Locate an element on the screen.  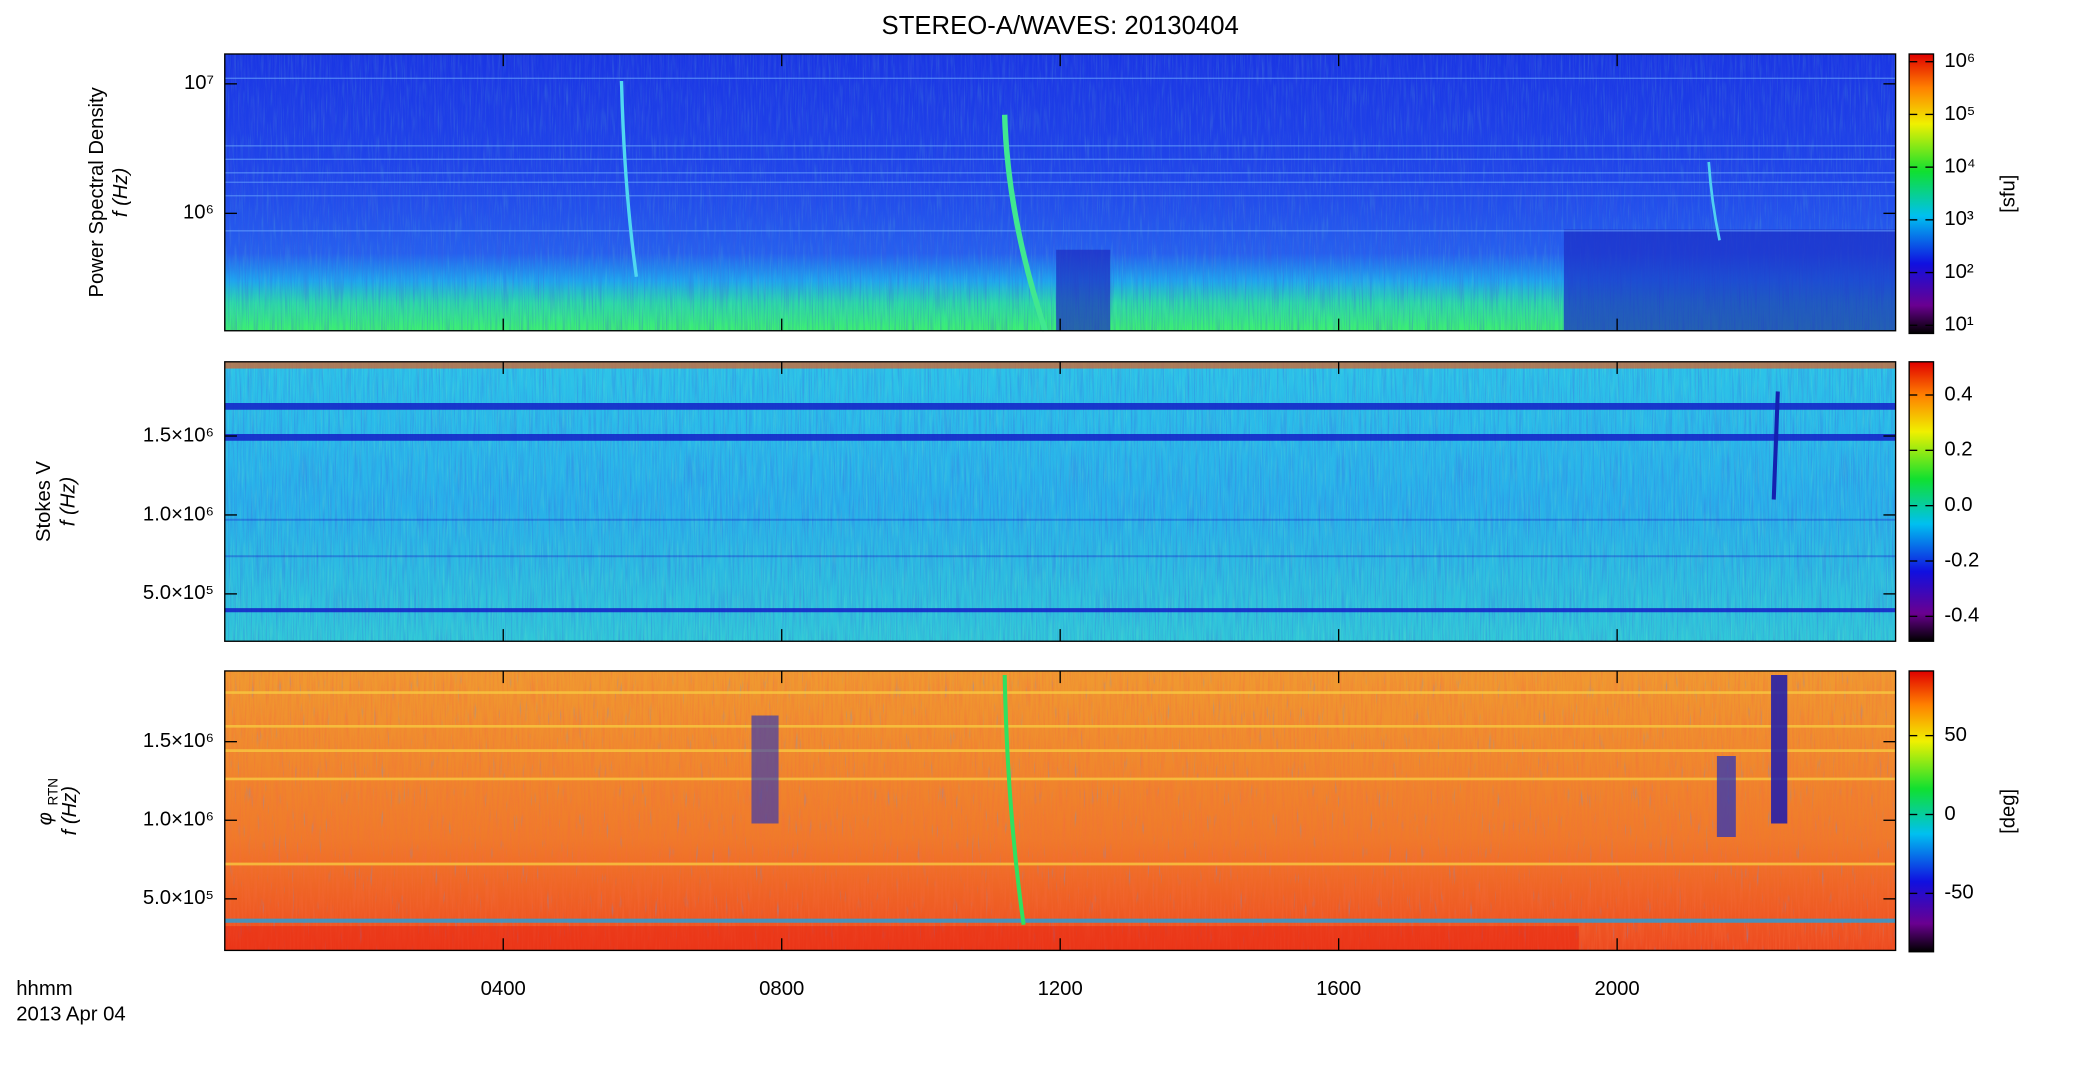
x-tick-label: 1600 is located at coordinates (1338, 989).